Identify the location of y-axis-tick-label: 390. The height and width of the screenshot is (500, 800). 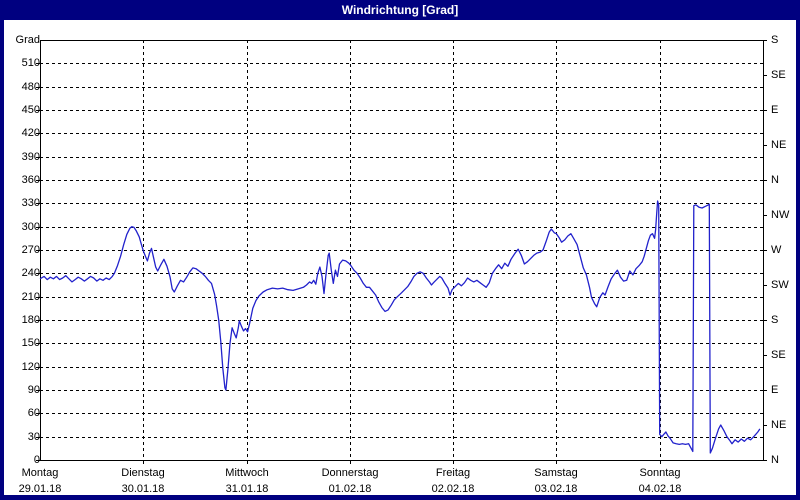
(30, 157).